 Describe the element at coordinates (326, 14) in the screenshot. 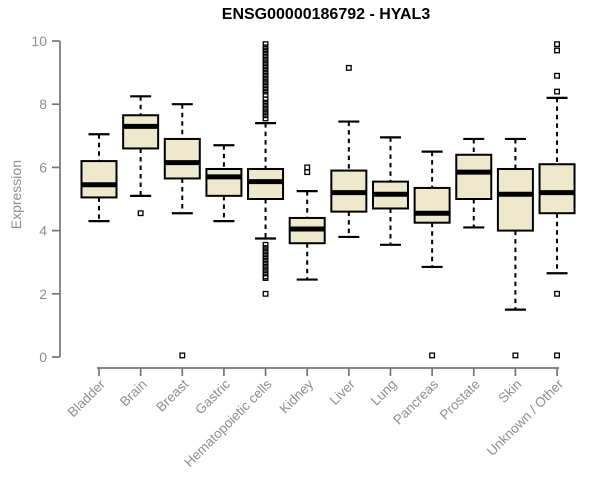

I see `chart-title: ENSG00000186792 - HYAL3` at that location.